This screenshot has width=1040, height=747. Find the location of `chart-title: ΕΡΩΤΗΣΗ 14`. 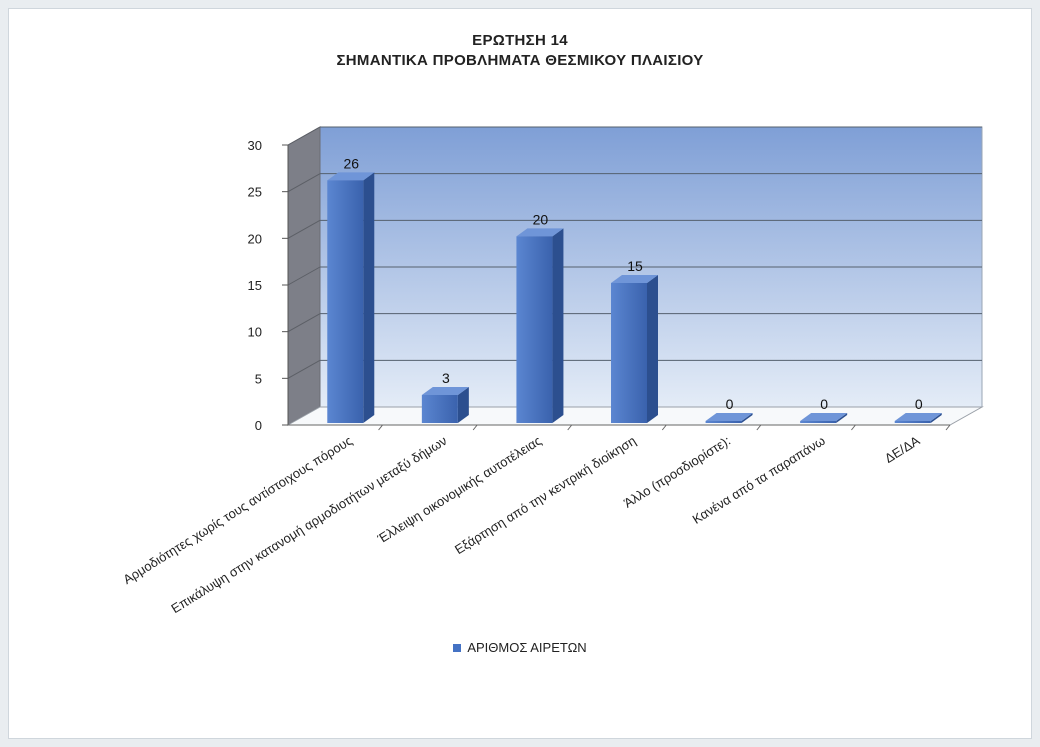

chart-title: ΕΡΩΤΗΣΗ 14 is located at coordinates (520, 40).